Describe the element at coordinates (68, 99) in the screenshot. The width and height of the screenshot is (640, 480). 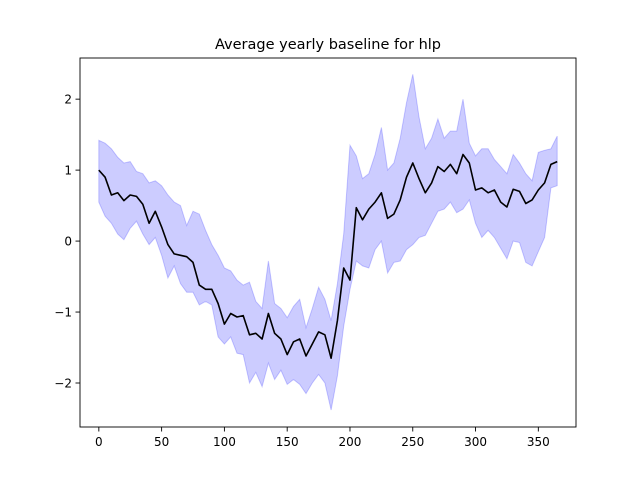
I see `y-tick-label: 2` at that location.